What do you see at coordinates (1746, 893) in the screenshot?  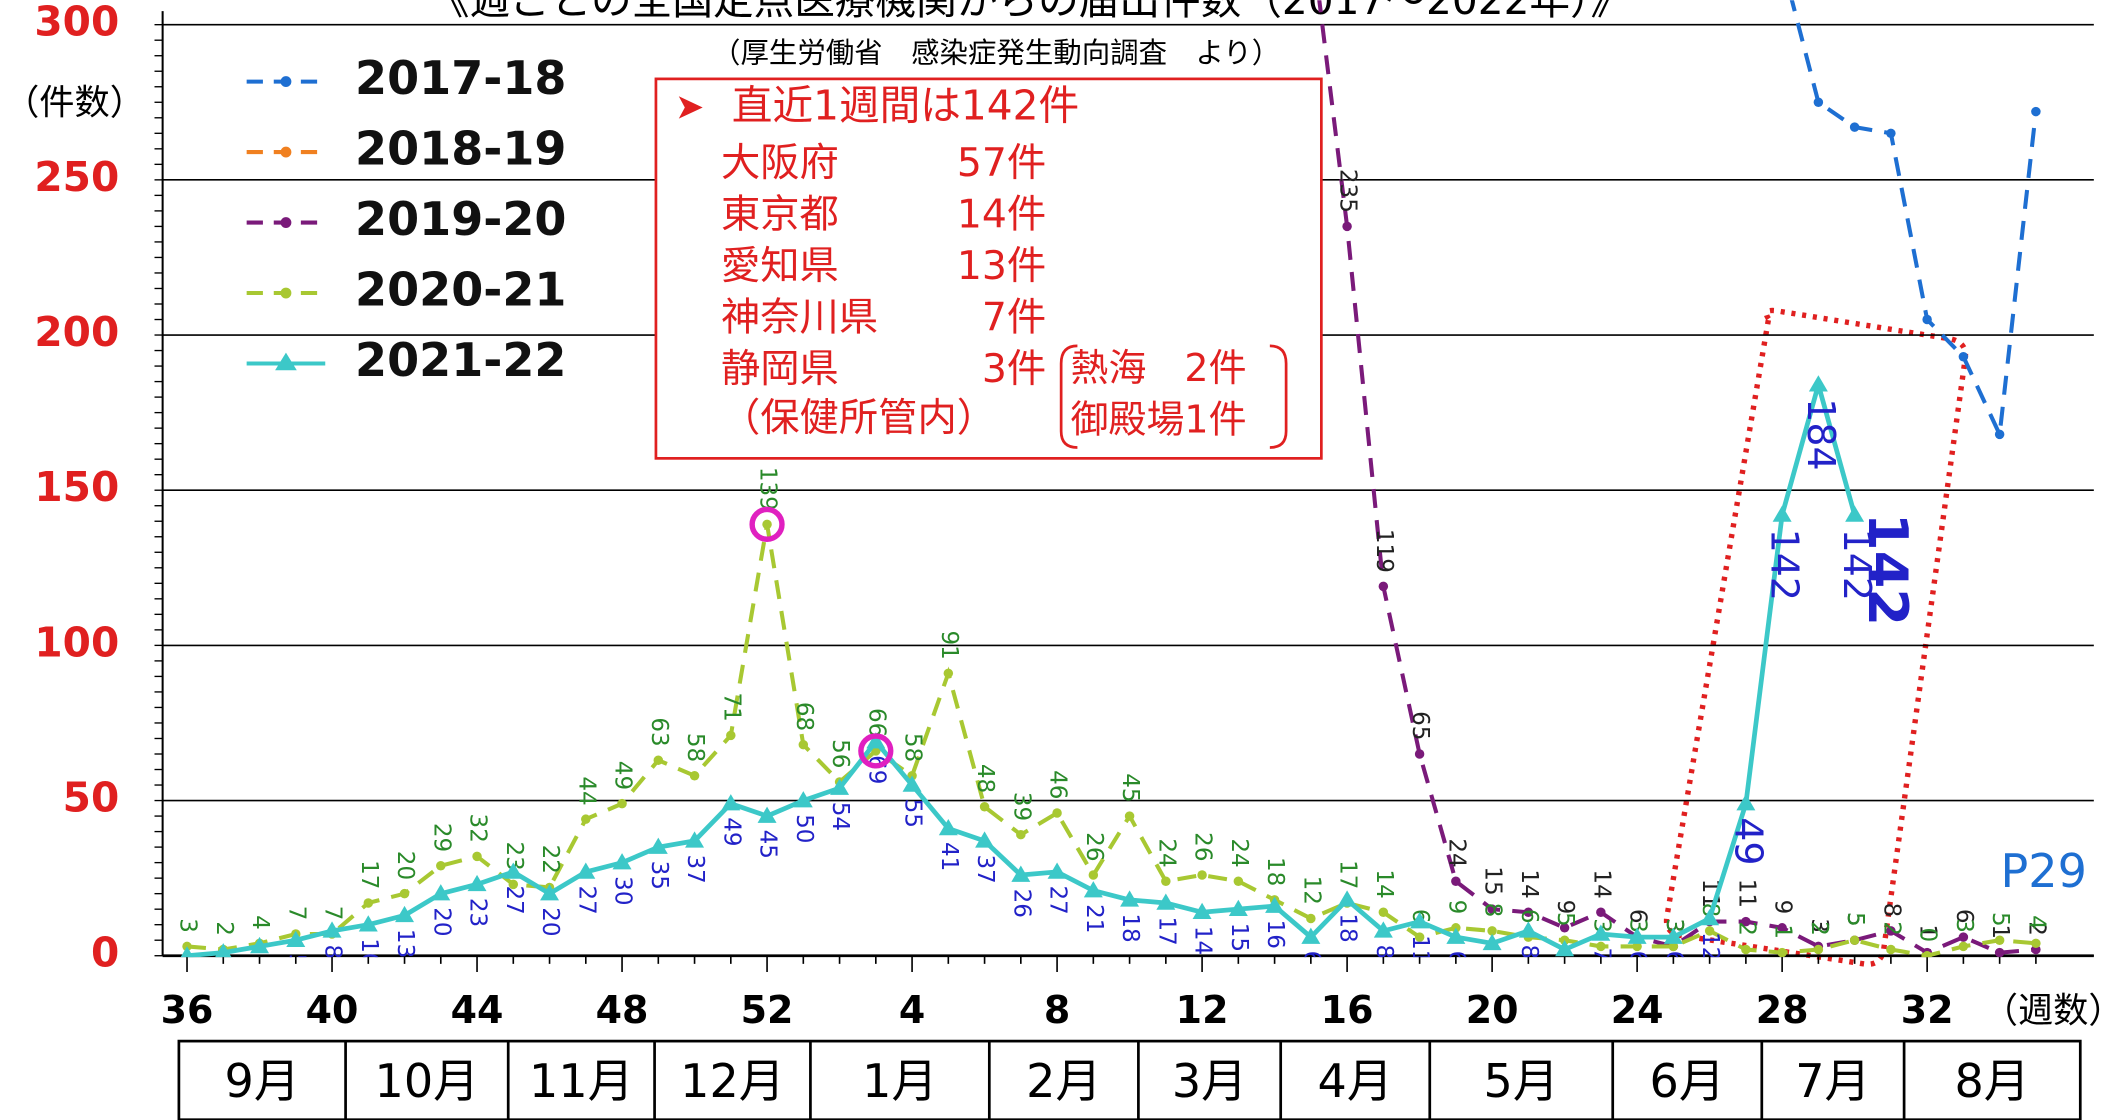 I see `data-label: 11` at bounding box center [1746, 893].